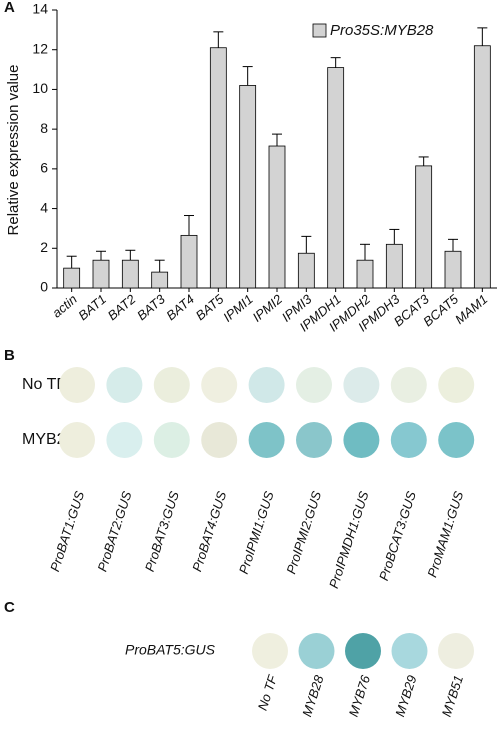  I want to click on x-tick-label: BAT5, so click(210, 307).